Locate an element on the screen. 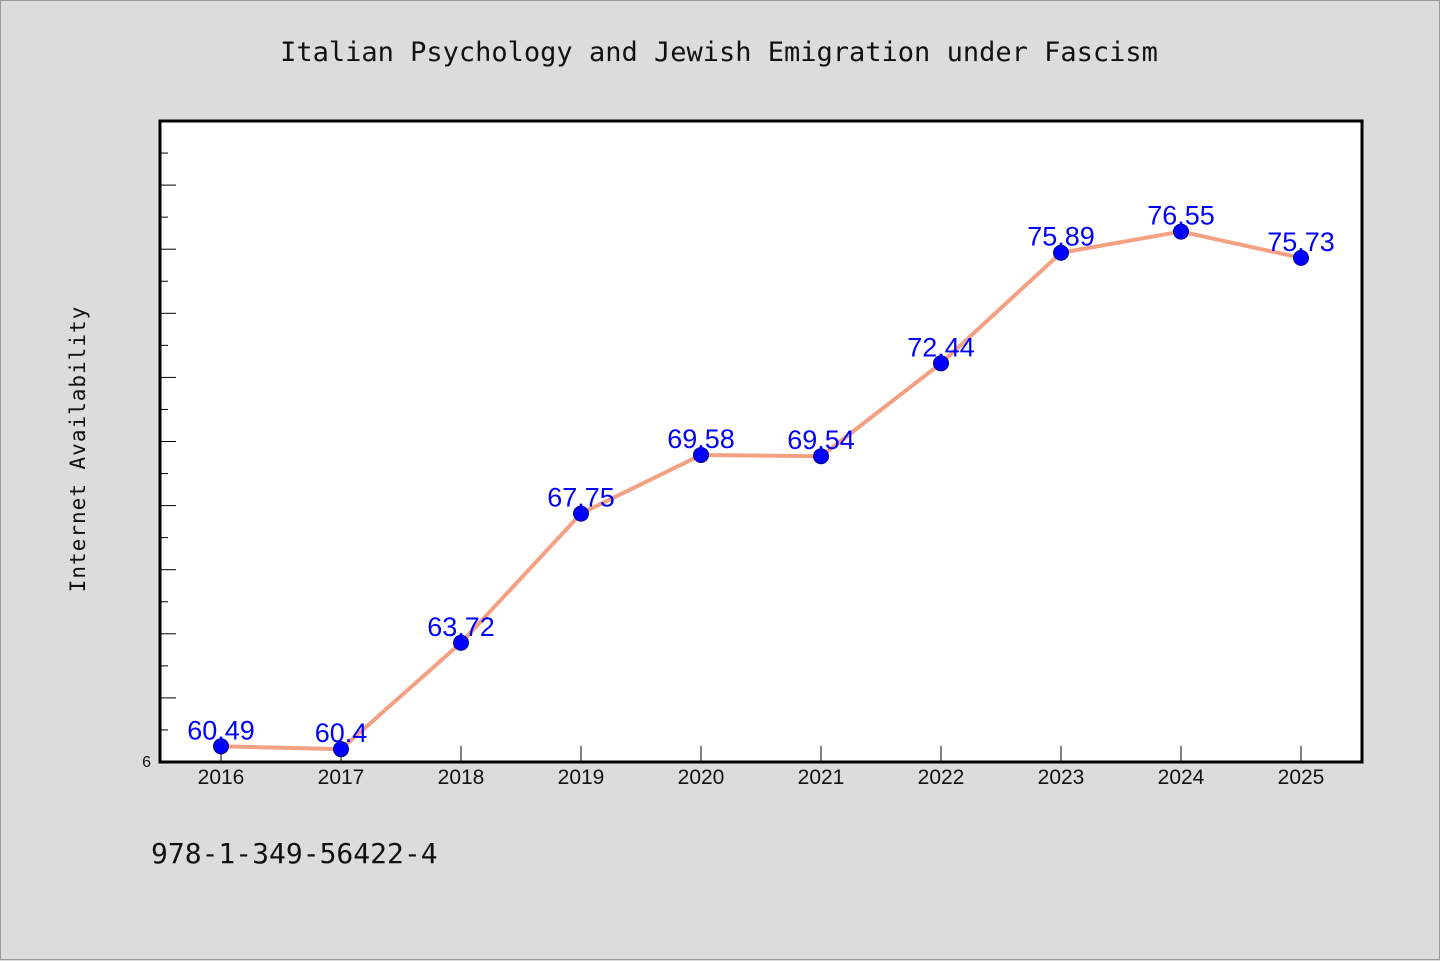 This screenshot has width=1440, height=961. x-tick-label: 2025 is located at coordinates (1301, 777).